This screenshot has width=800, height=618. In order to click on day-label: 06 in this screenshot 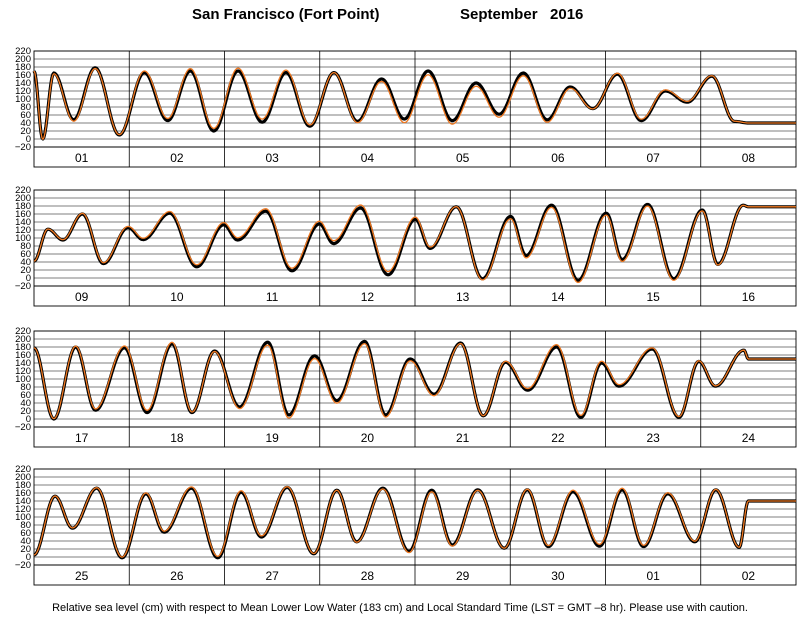, I will do `click(558, 158)`.